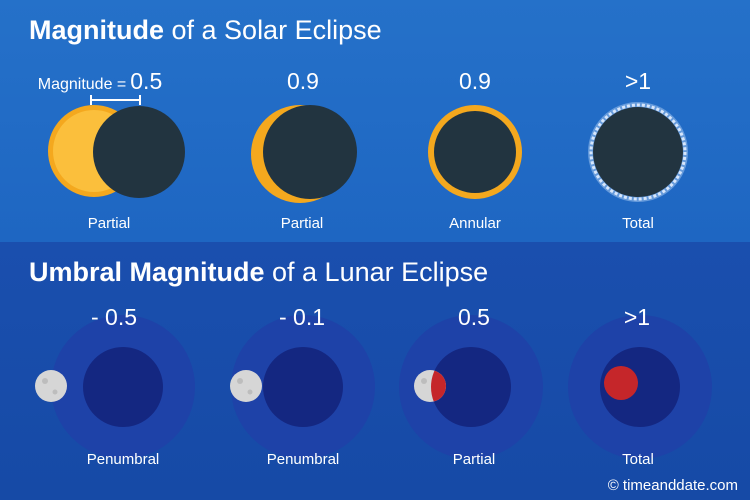 The image size is (750, 500). Describe the element at coordinates (115, 100) in the screenshot. I see `magnitude-measure-bracket` at that location.